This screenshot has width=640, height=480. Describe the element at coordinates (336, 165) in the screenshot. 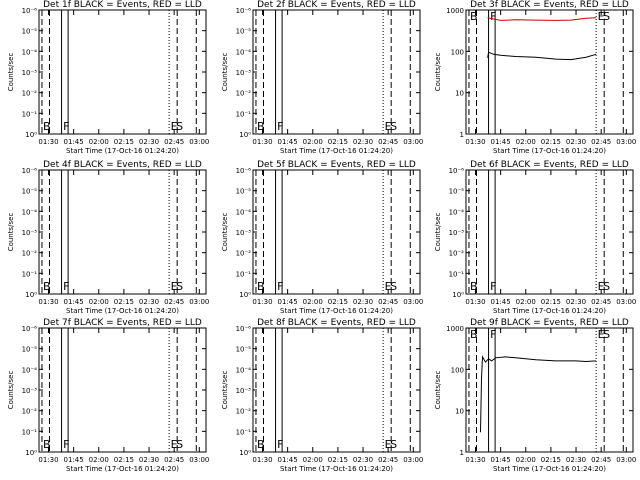

I see `chart-title: Det 5f BLACK = Events, RED = LLD` at that location.